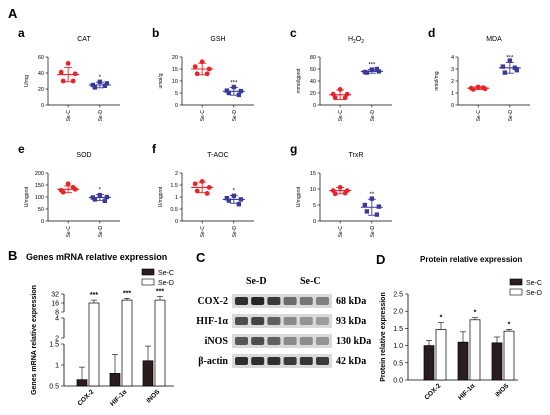  Describe the element at coordinates (39, 186) in the screenshot. I see `y-tick-label: 150` at that location.